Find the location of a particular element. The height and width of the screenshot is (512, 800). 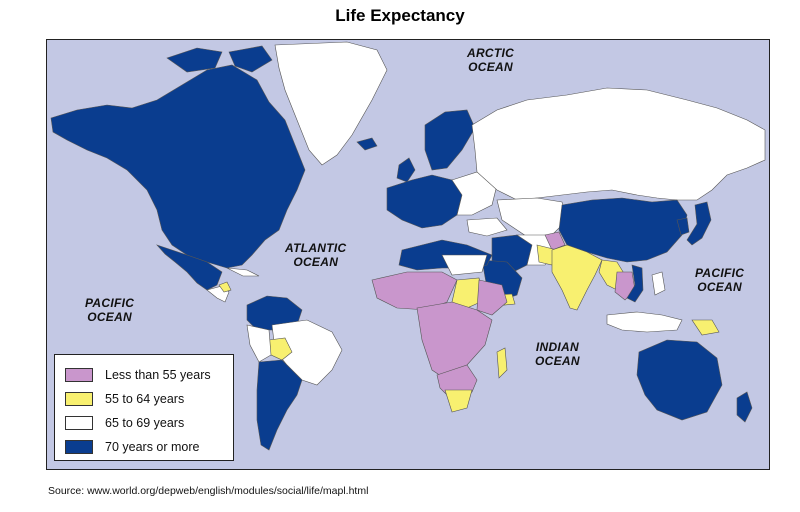

region-uk is located at coordinates (406, 170).